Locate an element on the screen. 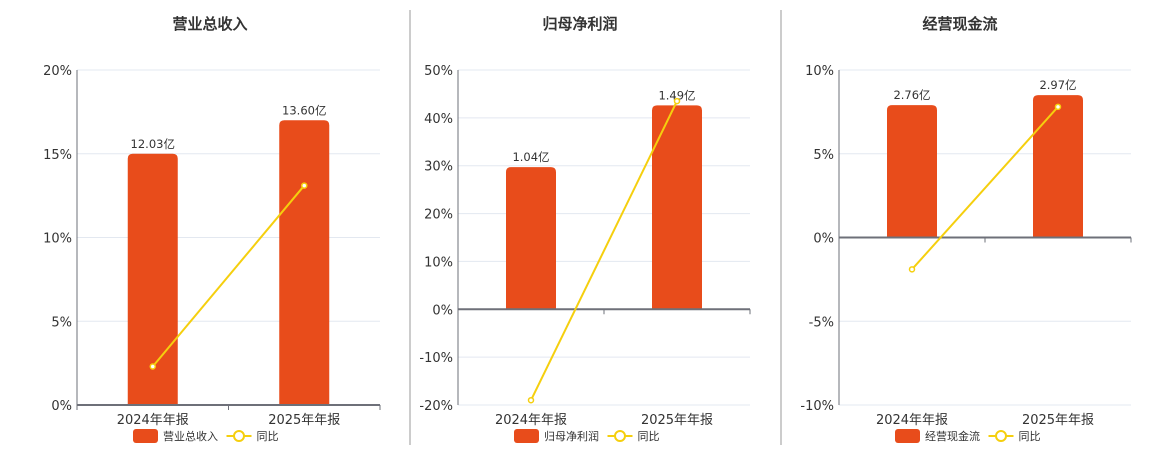  chart-title: 营业总收入 is located at coordinates (209, 24).